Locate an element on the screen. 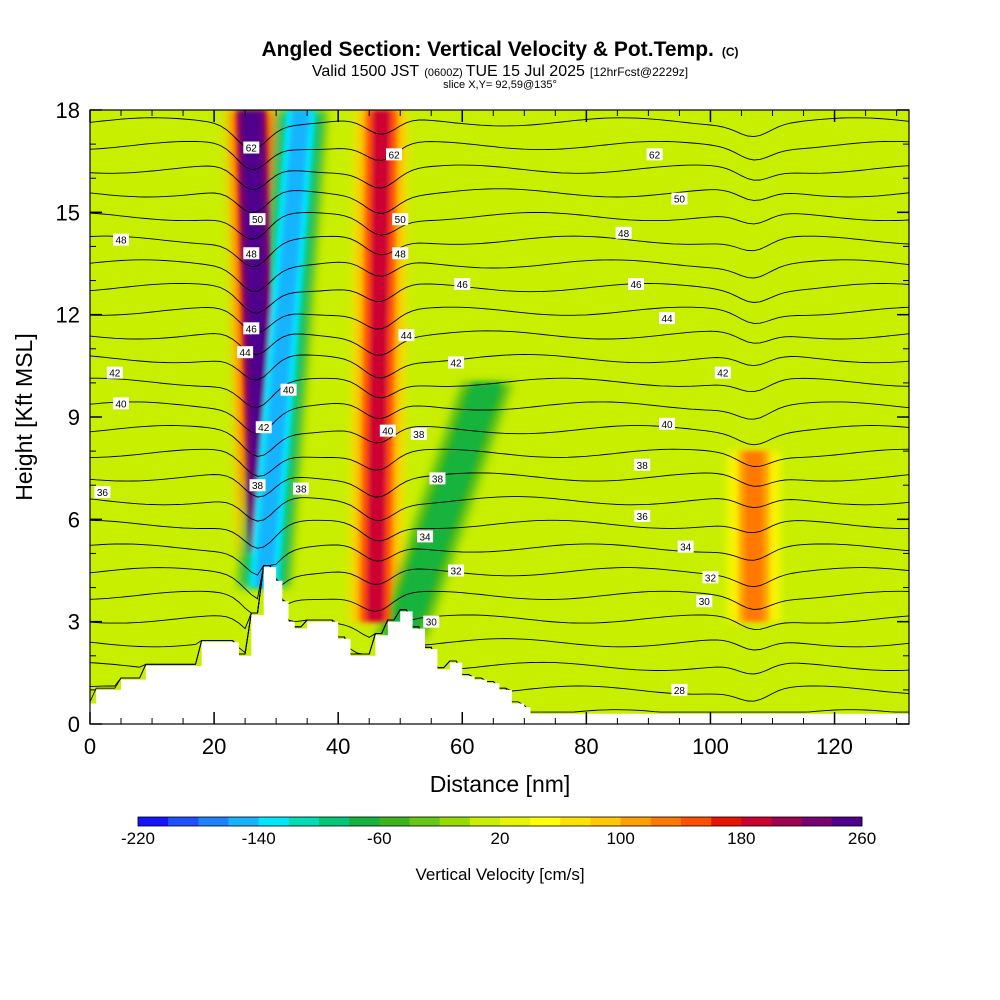 The width and height of the screenshot is (1000, 1000). y-tick-label: 0 is located at coordinates (74, 724).